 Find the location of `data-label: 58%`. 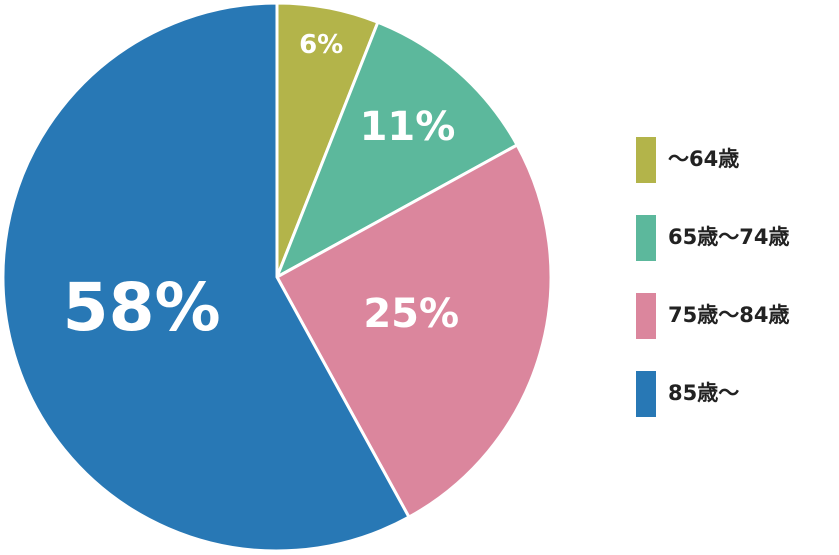

data-label: 58% is located at coordinates (142, 307).